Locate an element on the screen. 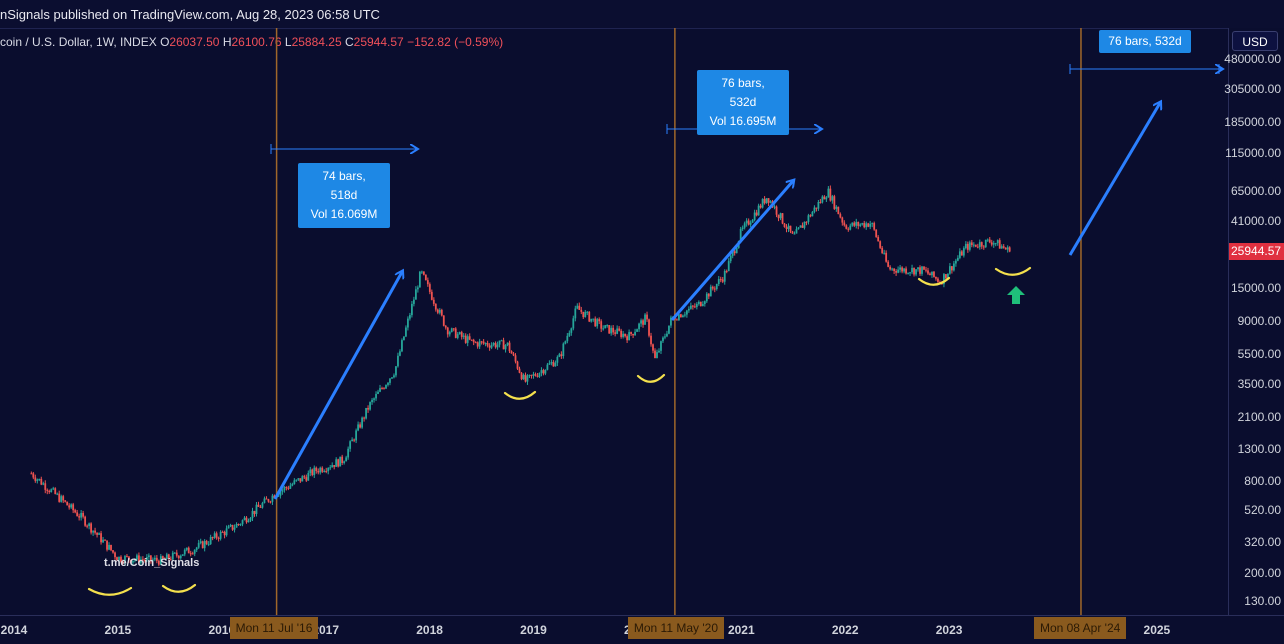 The height and width of the screenshot is (644, 1284). symbol-name: coin / U.S. Dollar, 1W, INDEX is located at coordinates (78, 42).